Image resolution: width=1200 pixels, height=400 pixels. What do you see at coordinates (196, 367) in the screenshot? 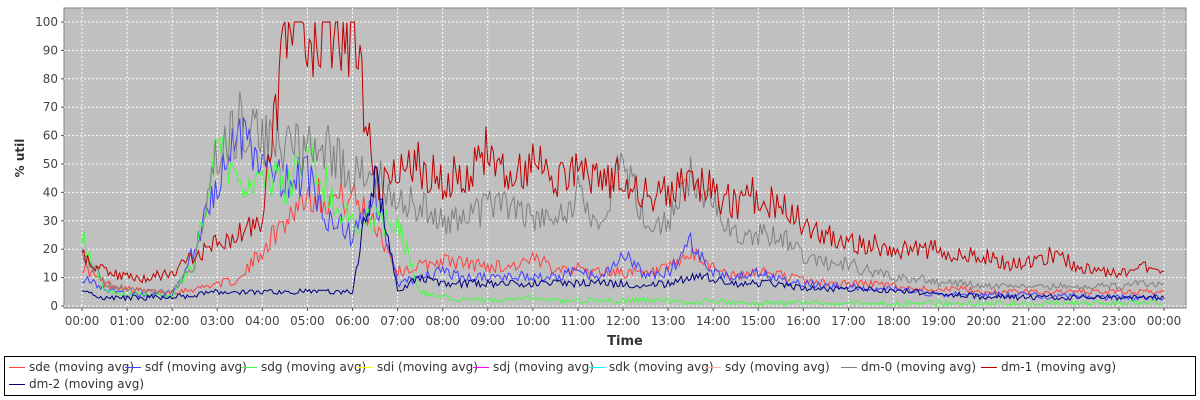
I see `legend-label: sdf (moving avg)` at bounding box center [196, 367].